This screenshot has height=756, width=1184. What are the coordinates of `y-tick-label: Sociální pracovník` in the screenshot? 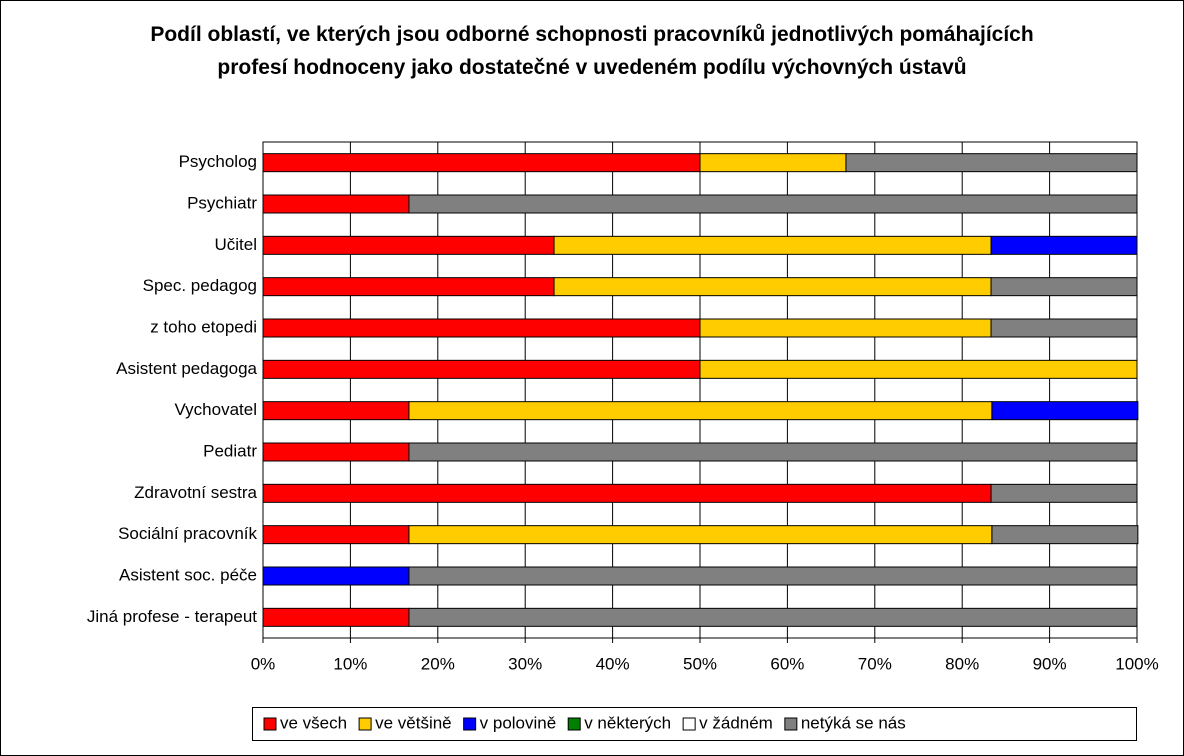 It's located at (187, 533).